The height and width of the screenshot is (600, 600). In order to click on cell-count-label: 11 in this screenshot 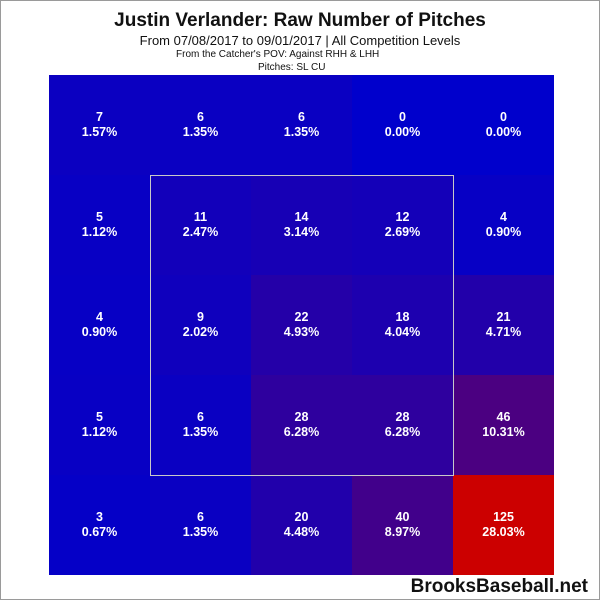, I will do `click(200, 217)`.